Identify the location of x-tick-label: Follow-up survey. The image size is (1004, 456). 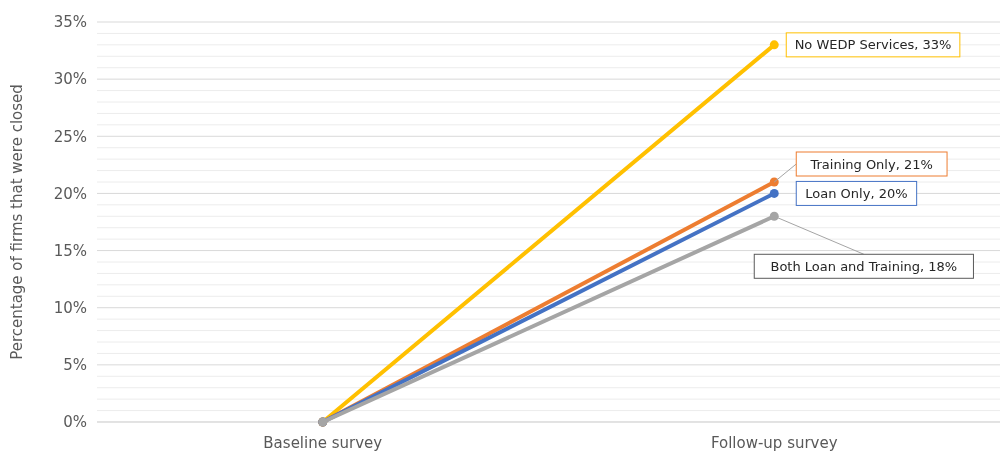
(774, 443).